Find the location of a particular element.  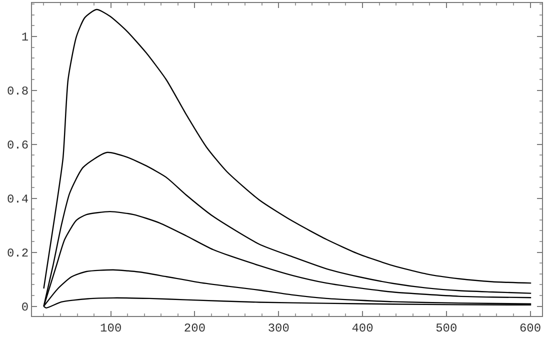

y-tick-label: 0.6 is located at coordinates (17, 145).